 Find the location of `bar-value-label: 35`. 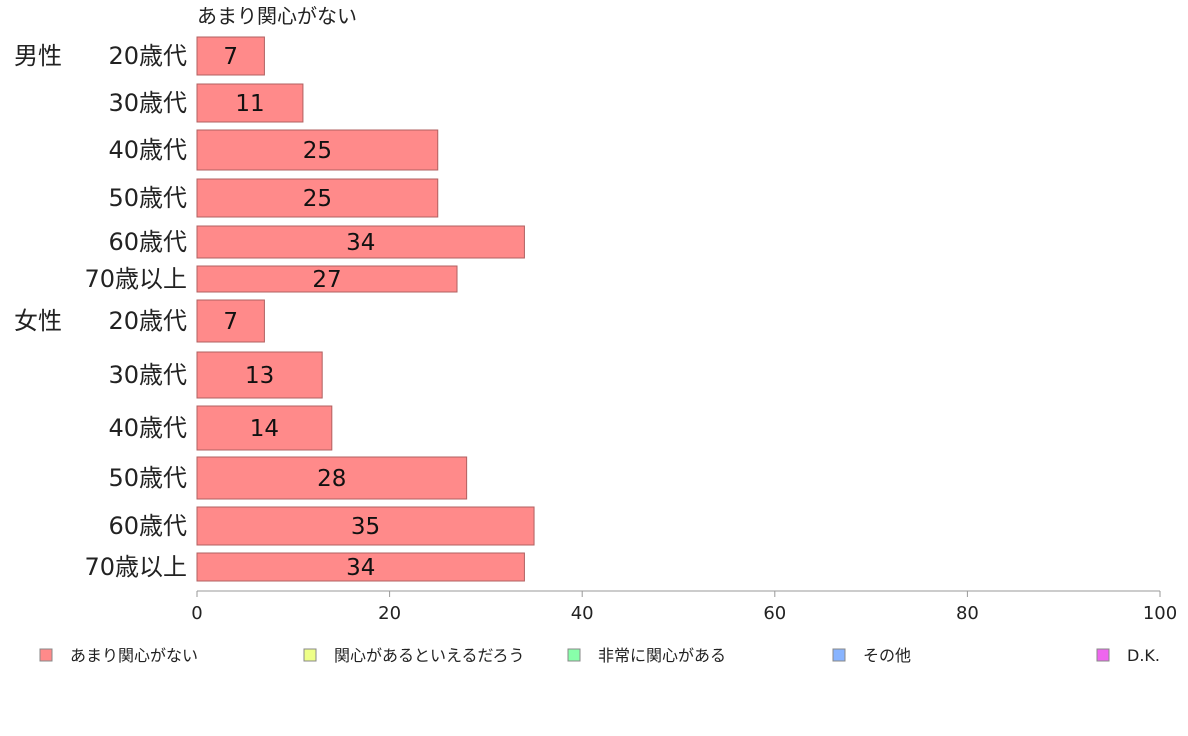

bar-value-label: 35 is located at coordinates (365, 527).